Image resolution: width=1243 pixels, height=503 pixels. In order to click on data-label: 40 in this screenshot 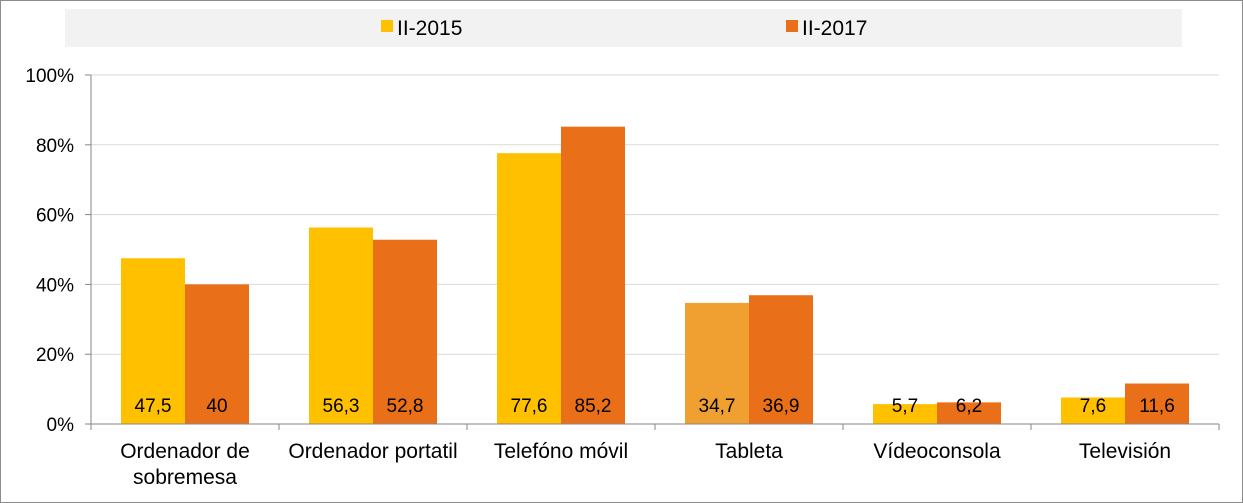, I will do `click(216, 406)`.